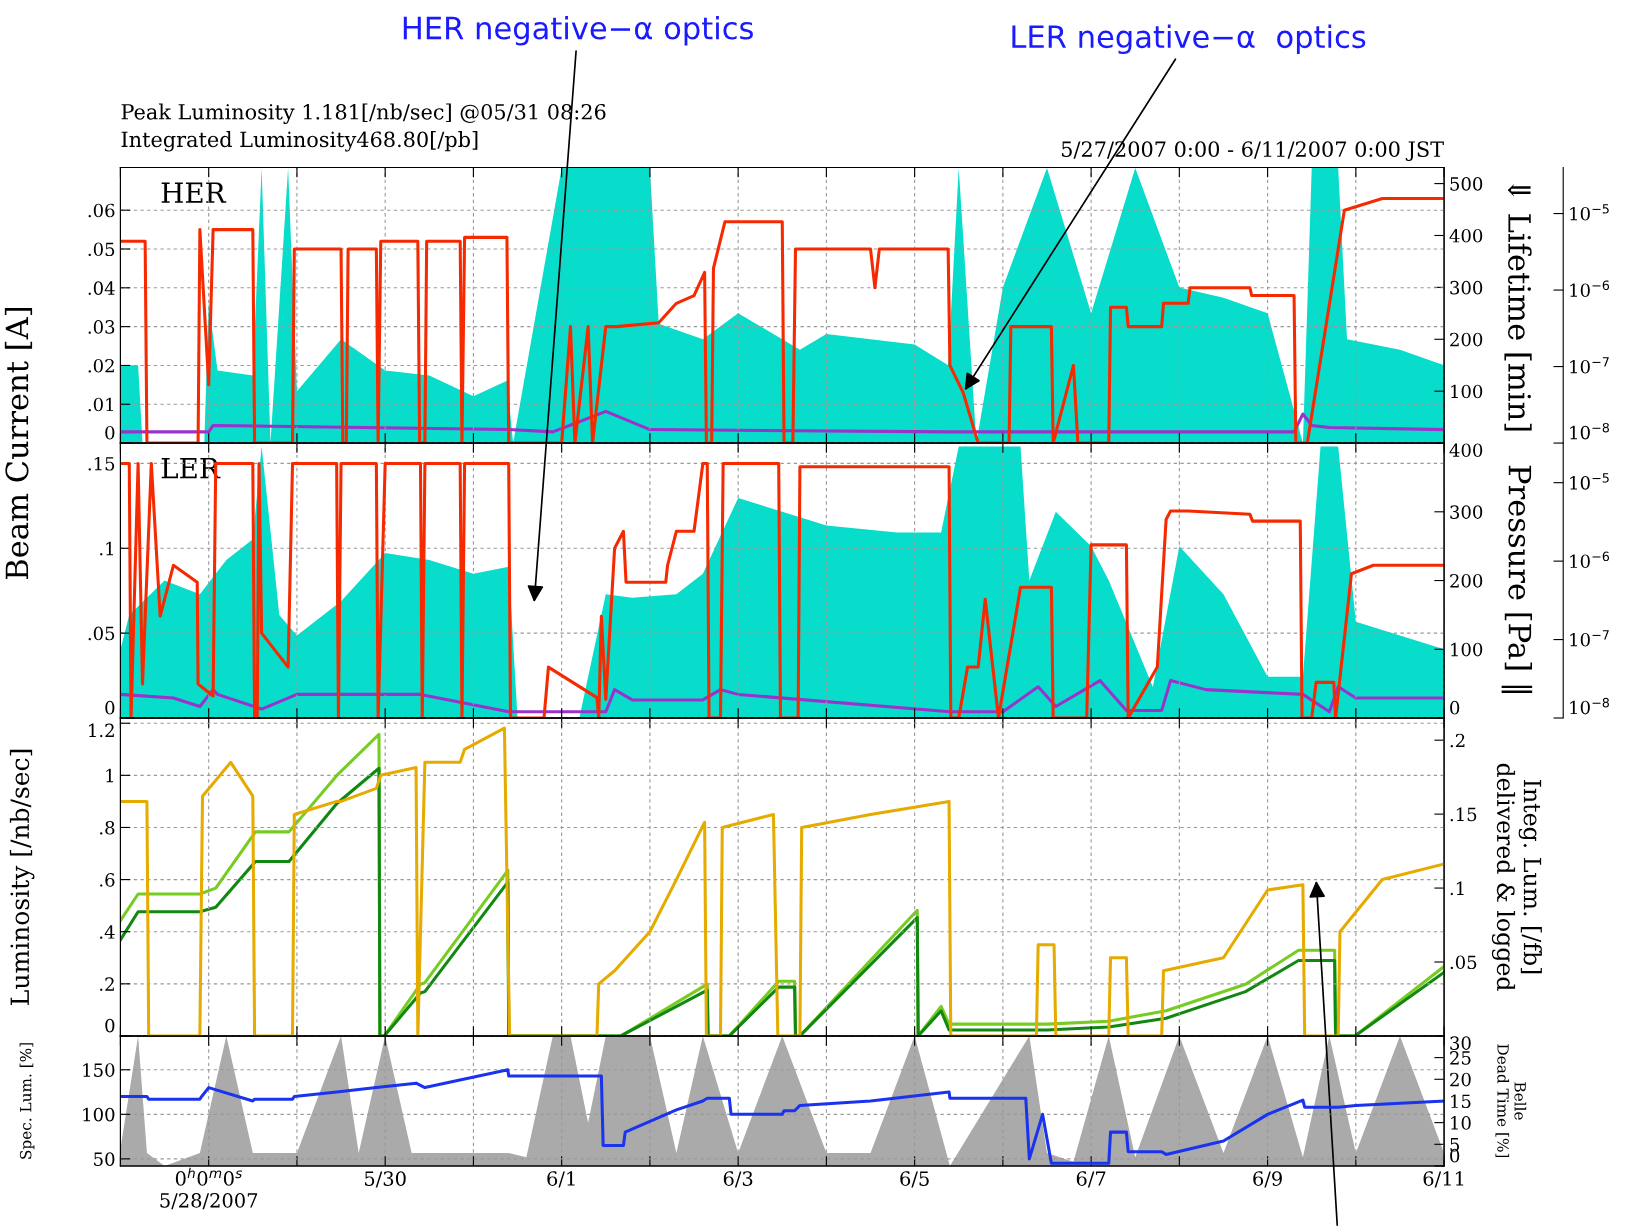 The image size is (1641, 1228). What do you see at coordinates (101, 730) in the screenshot?
I see `y-tick-label: 1.2` at bounding box center [101, 730].